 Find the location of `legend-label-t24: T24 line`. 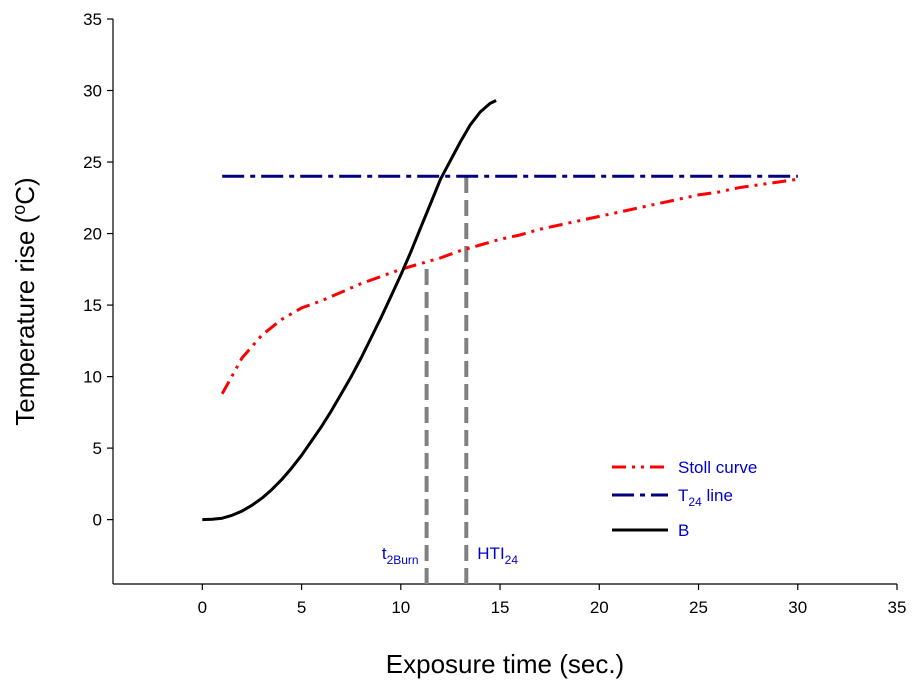

legend-label-t24: T24 line is located at coordinates (705, 497).